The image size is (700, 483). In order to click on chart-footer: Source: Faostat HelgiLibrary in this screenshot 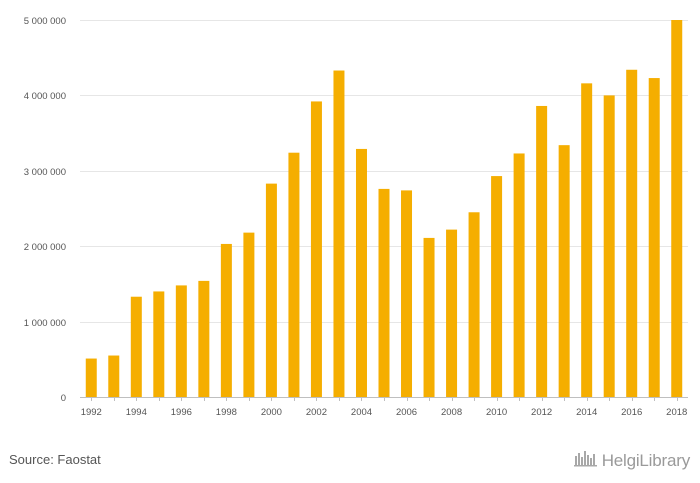, I will do `click(350, 461)`.